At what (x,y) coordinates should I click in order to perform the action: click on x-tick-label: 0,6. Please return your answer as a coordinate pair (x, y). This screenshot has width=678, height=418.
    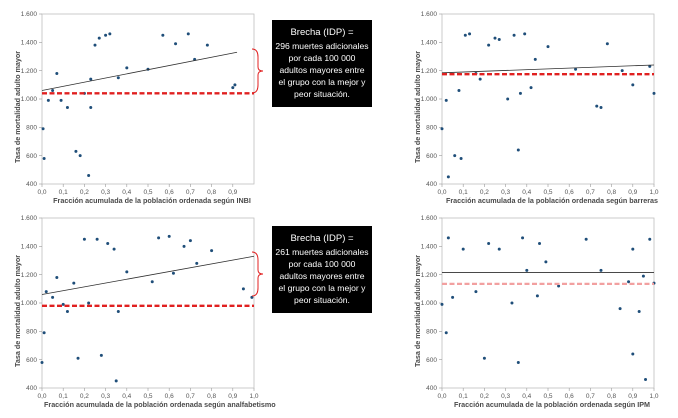
    Looking at the image, I should click on (169, 396).